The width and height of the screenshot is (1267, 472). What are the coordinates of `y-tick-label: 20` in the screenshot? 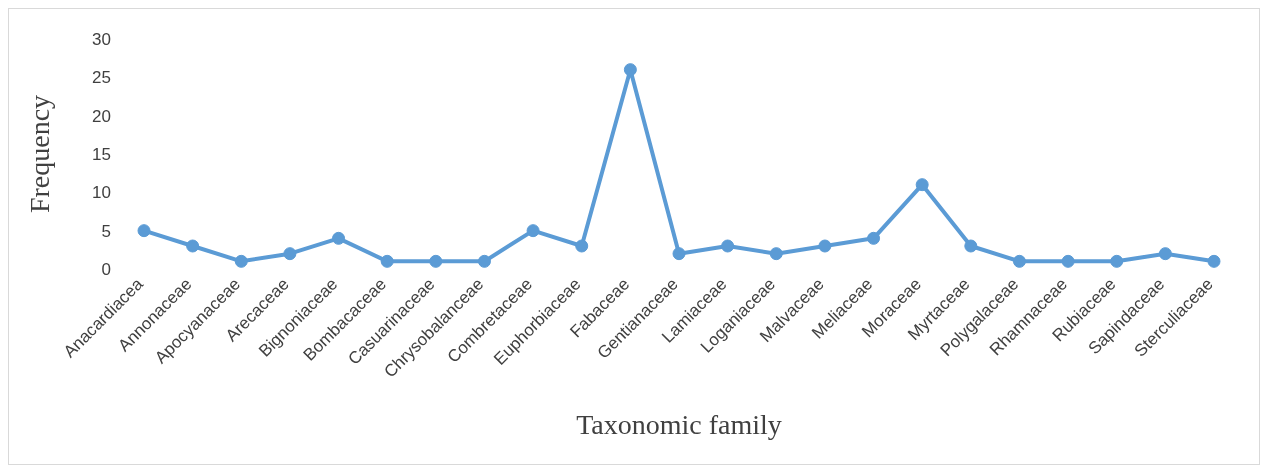 It's located at (101, 116).